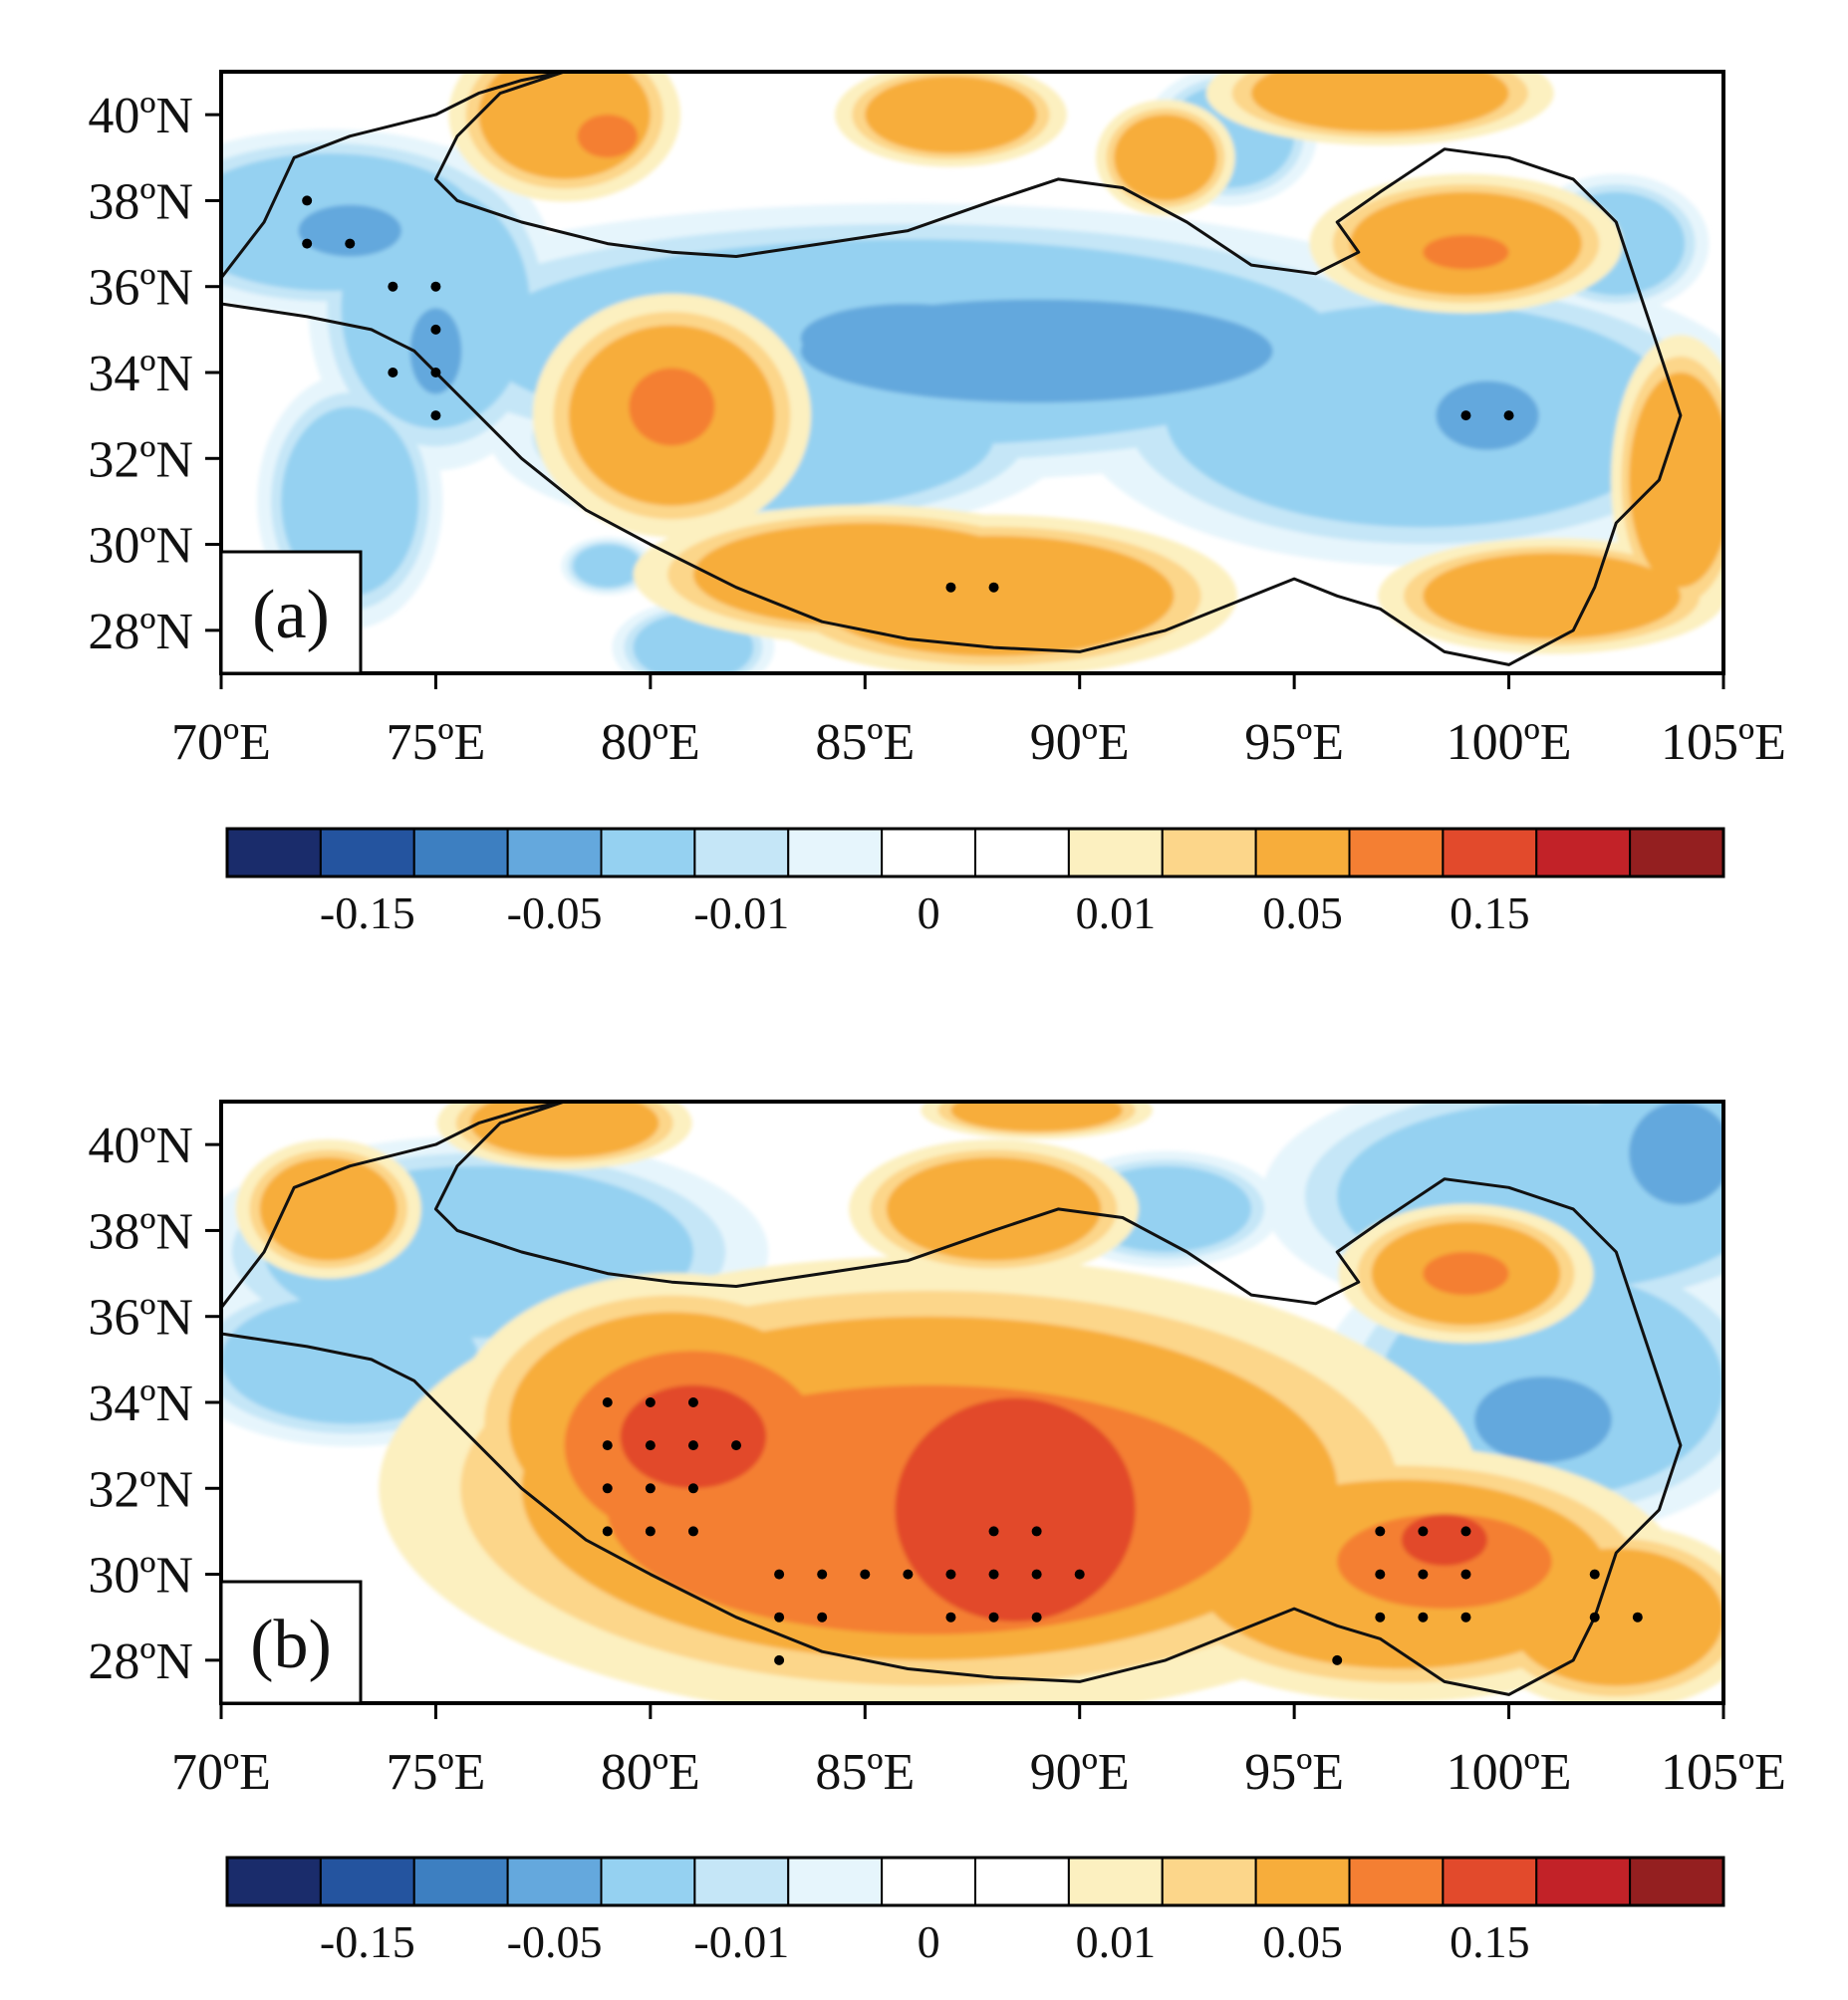 The height and width of the screenshot is (2000, 1848). What do you see at coordinates (368, 912) in the screenshot?
I see `colorbar-label: -0.15` at bounding box center [368, 912].